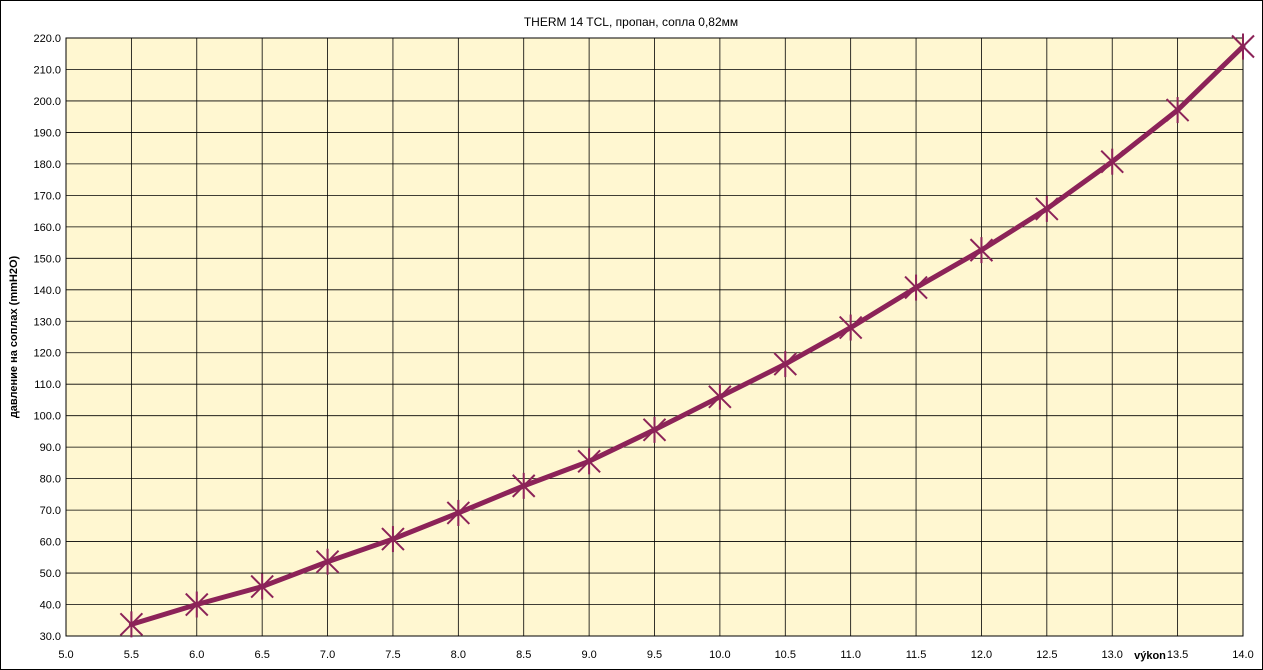  I want to click on y-tick-label: 90.0, so click(50, 448).